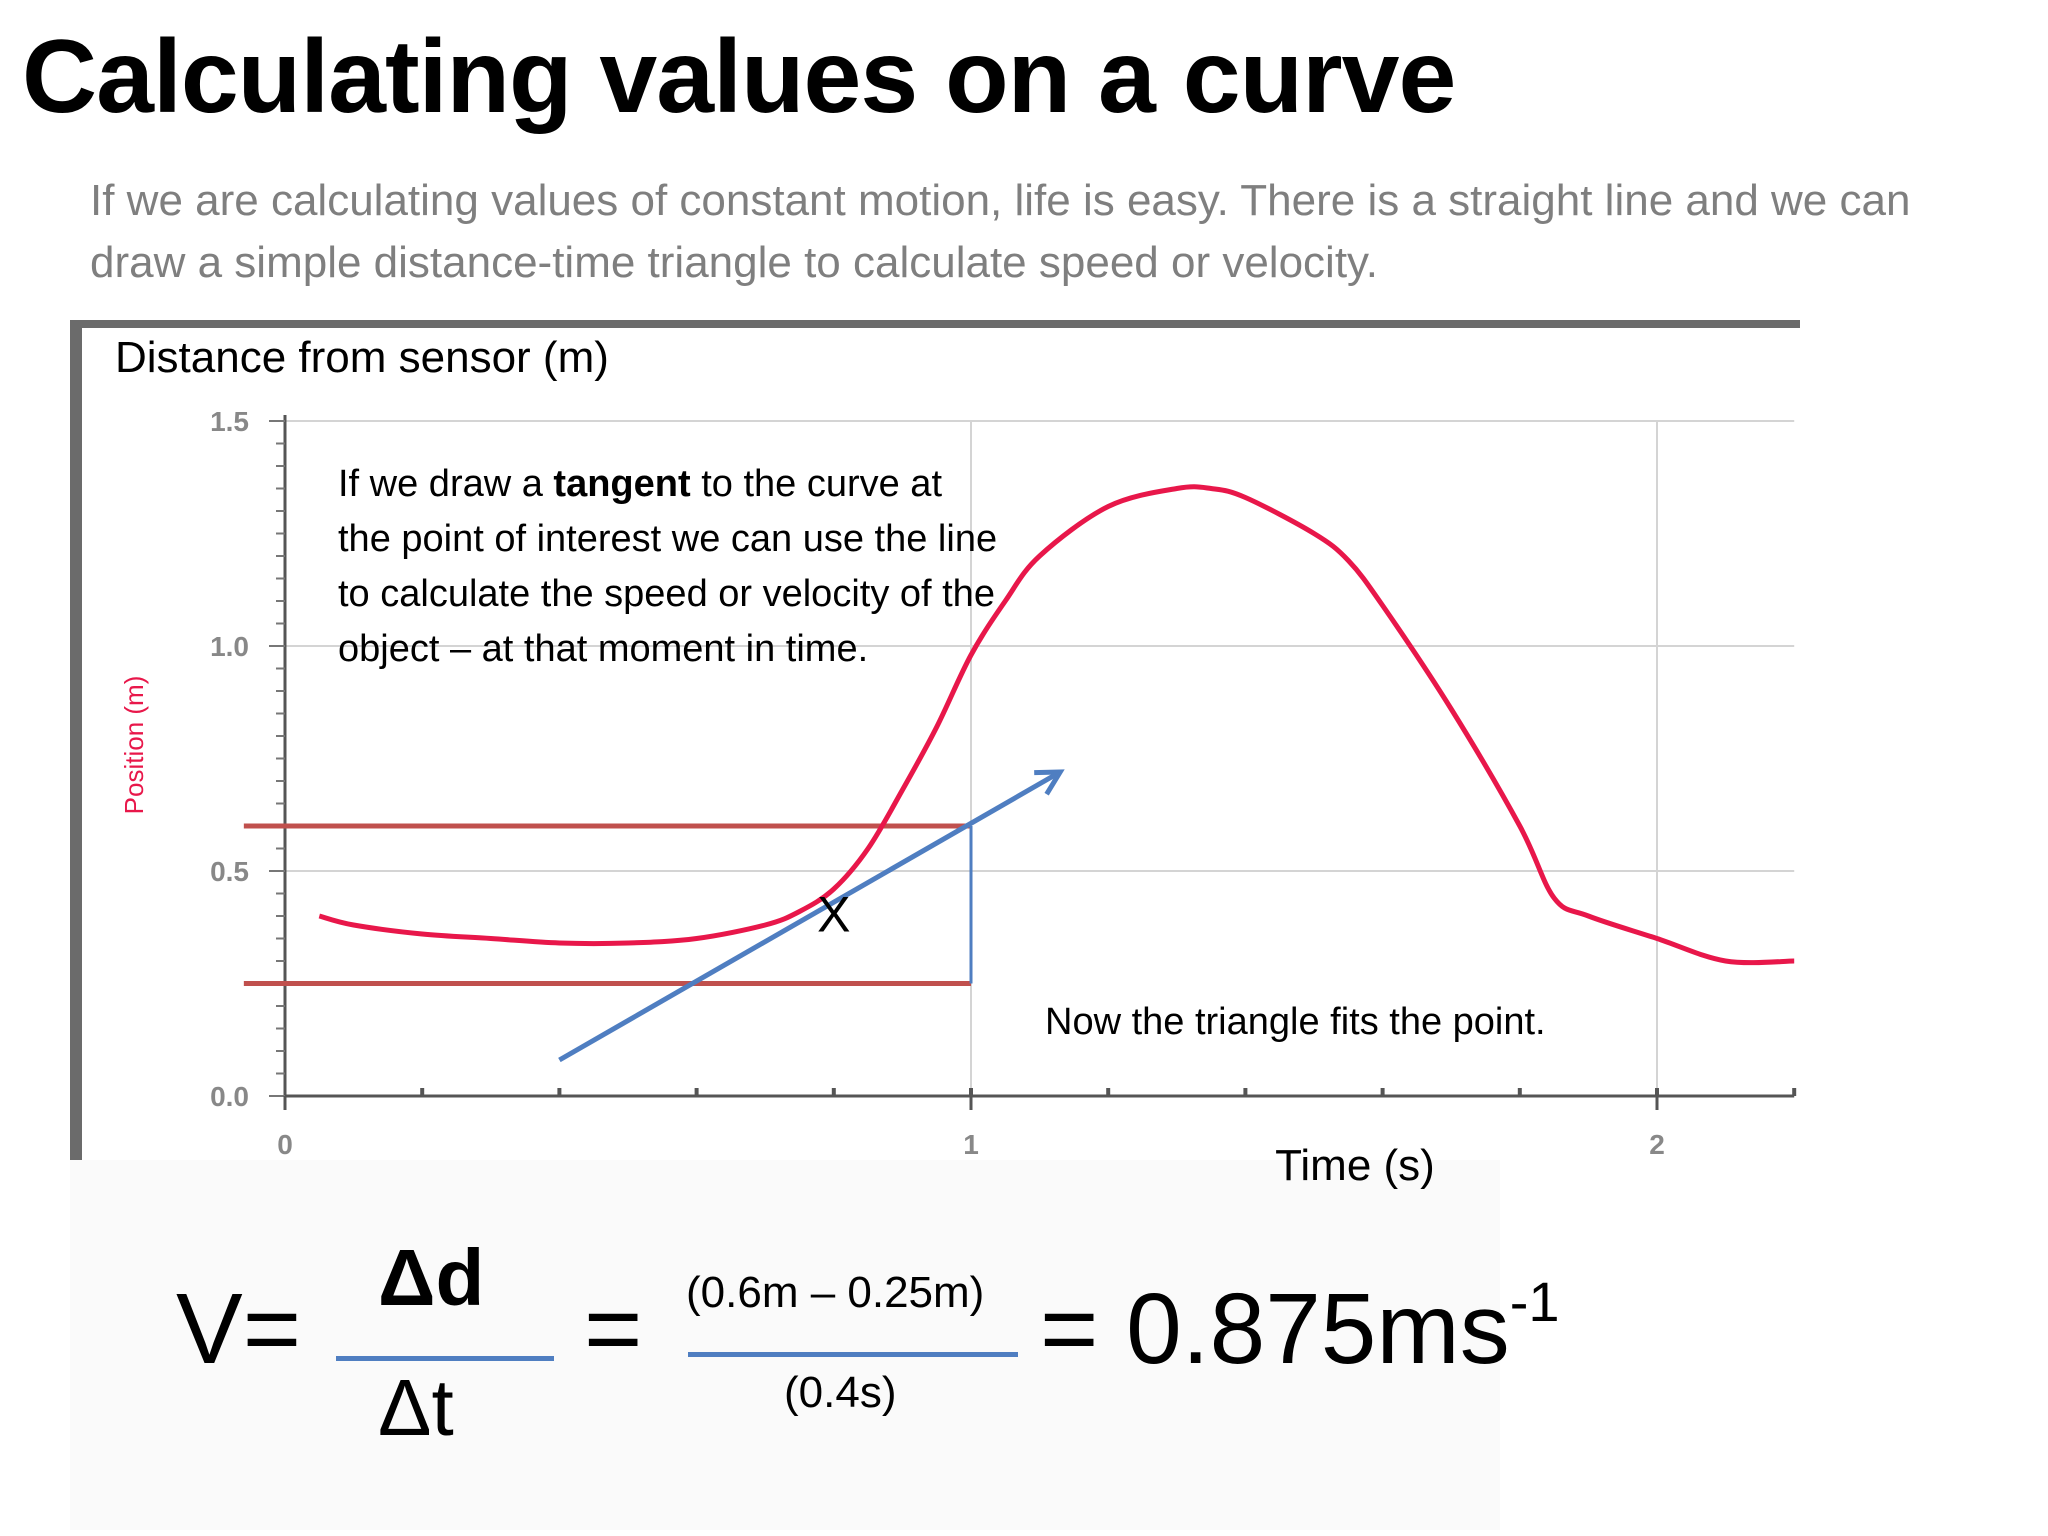 The image size is (2048, 1536). What do you see at coordinates (1275, 1329) in the screenshot?
I see `formula-result-value: = 0.875ms` at bounding box center [1275, 1329].